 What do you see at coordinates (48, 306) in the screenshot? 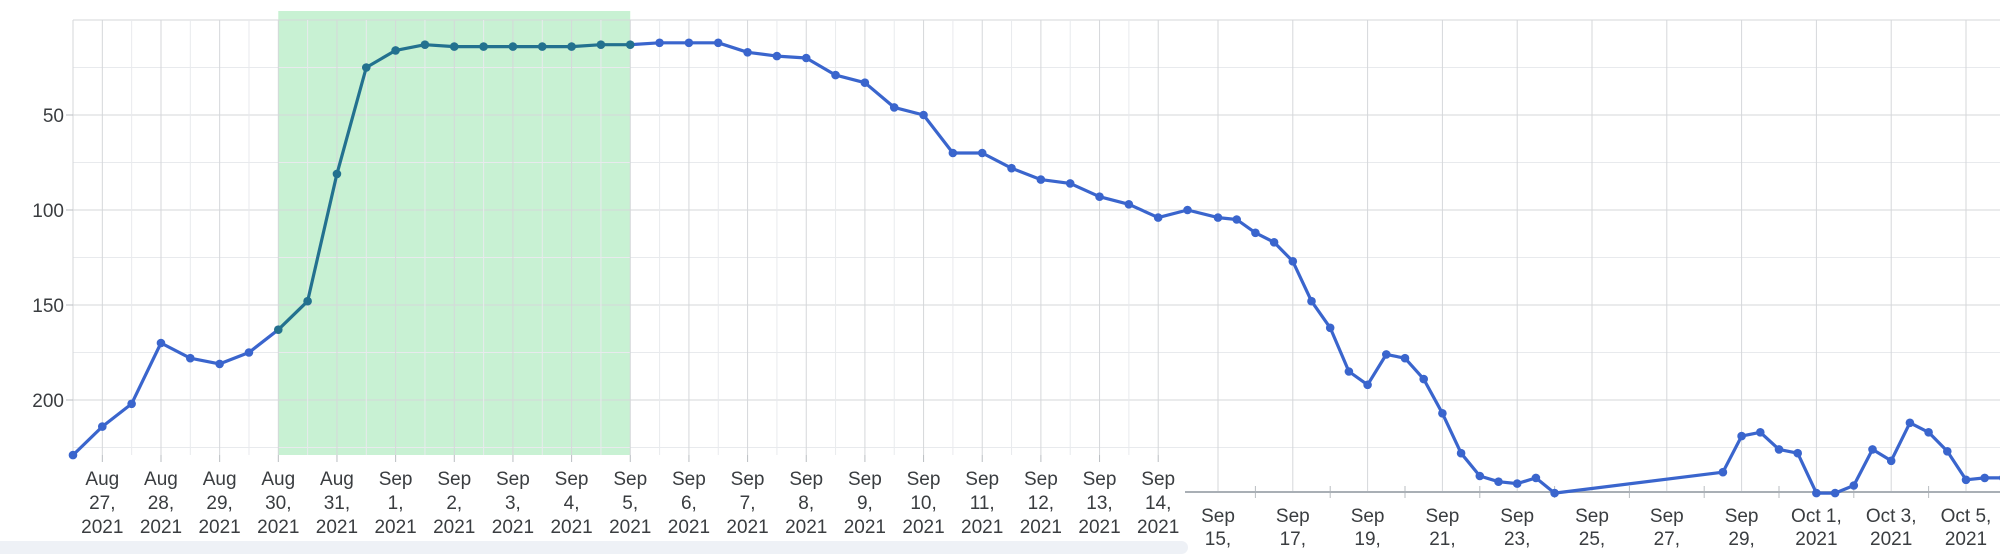
I see `y-axis-tick-label: 150` at bounding box center [48, 306].